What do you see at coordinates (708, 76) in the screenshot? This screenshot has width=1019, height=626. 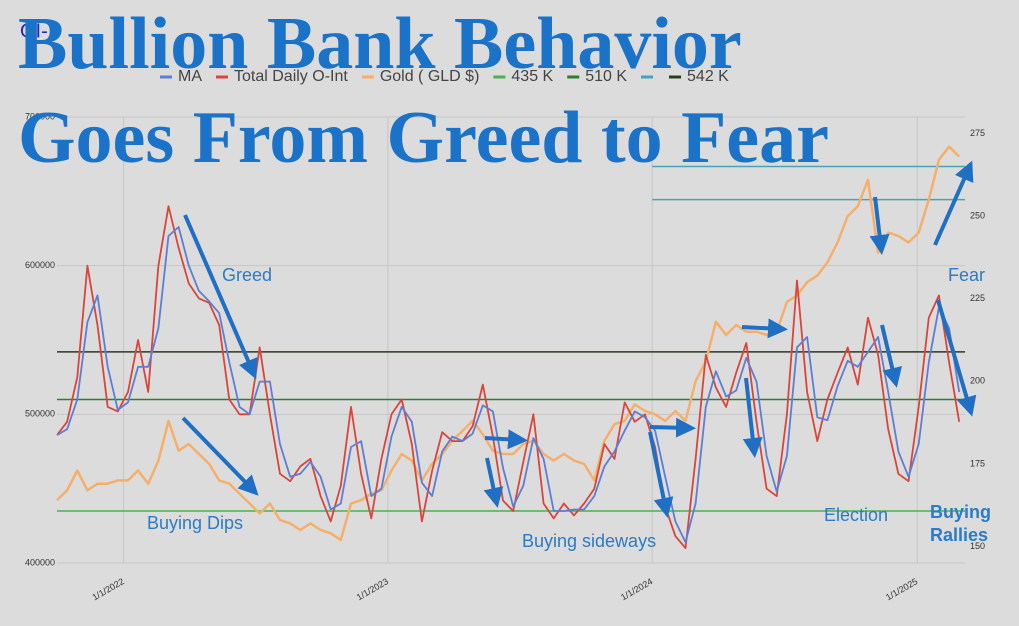 I see `legend-label: 542 K` at bounding box center [708, 76].